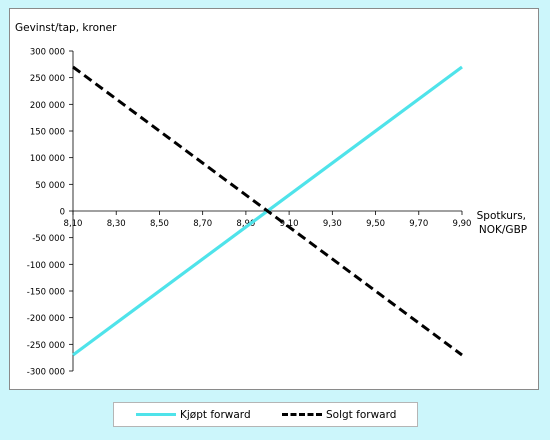 The width and height of the screenshot is (550, 440). Describe the element at coordinates (332, 224) in the screenshot. I see `x-tick-label: 9,30` at that location.